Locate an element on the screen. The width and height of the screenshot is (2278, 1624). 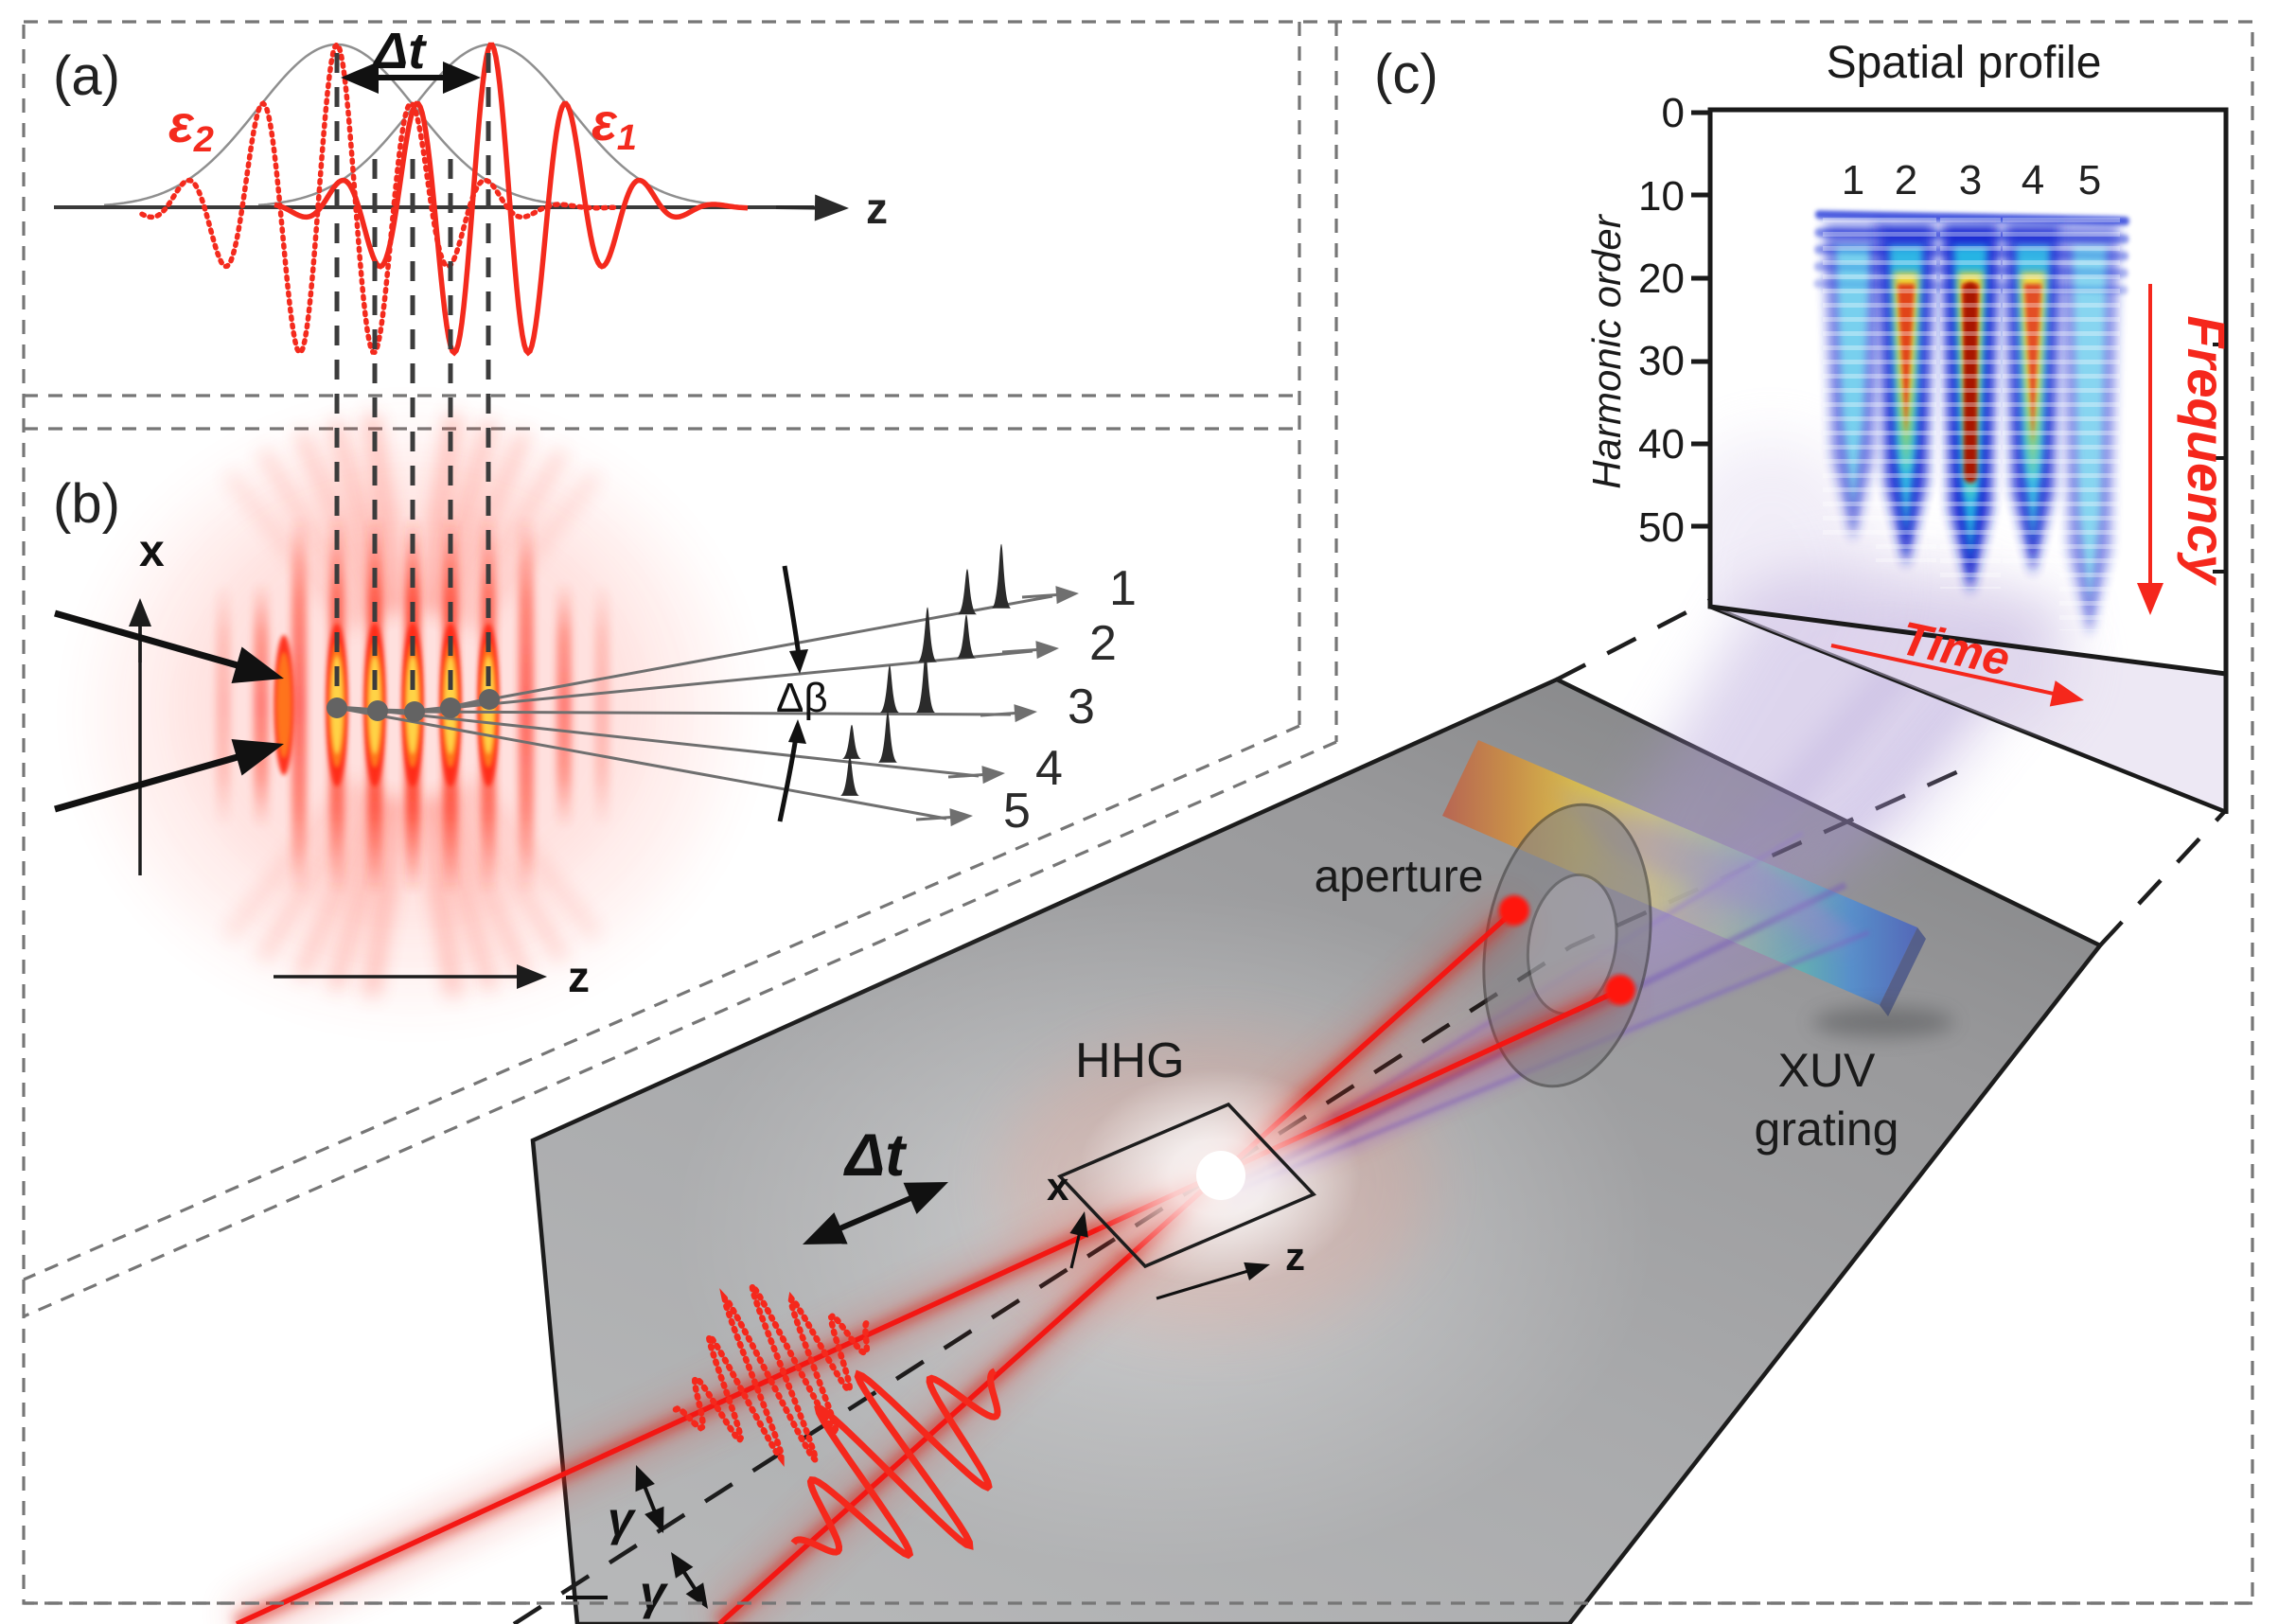
svg-text: XUV is located at coordinates (1827, 1071).